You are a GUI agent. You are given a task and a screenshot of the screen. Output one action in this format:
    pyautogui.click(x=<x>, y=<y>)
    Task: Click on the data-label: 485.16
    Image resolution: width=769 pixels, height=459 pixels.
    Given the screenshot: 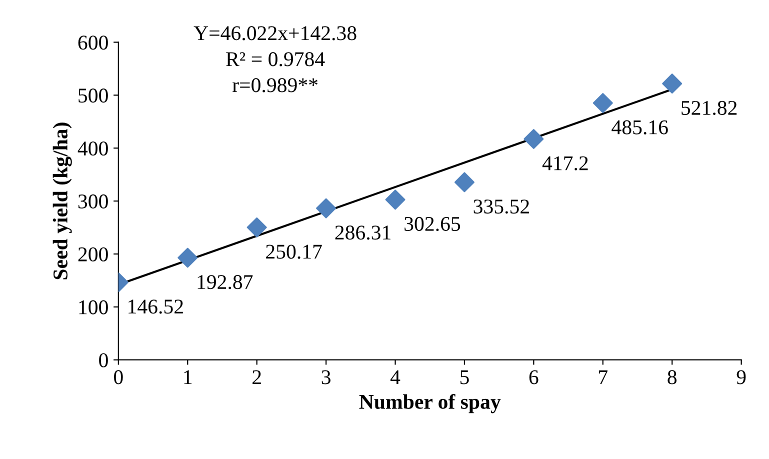 What is the action you would take?
    pyautogui.click(x=640, y=127)
    